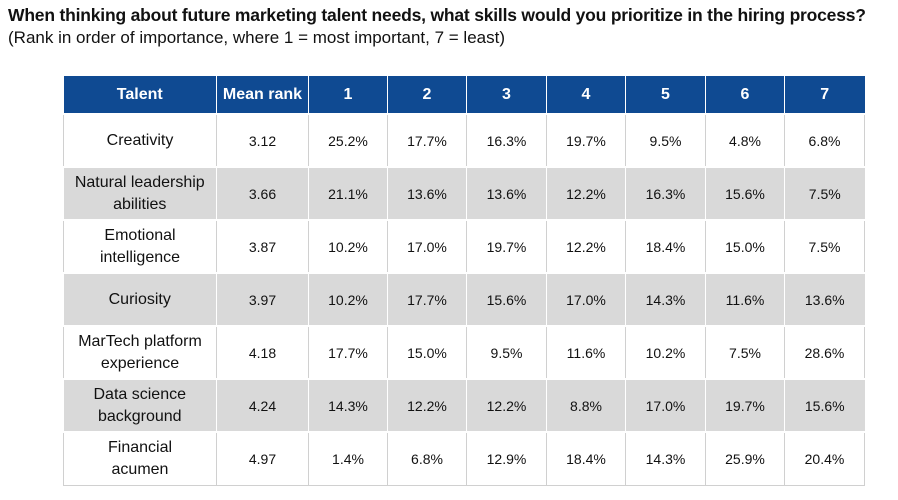  Describe the element at coordinates (665, 246) in the screenshot. I see `rank-5-cell: 18.4%` at that location.